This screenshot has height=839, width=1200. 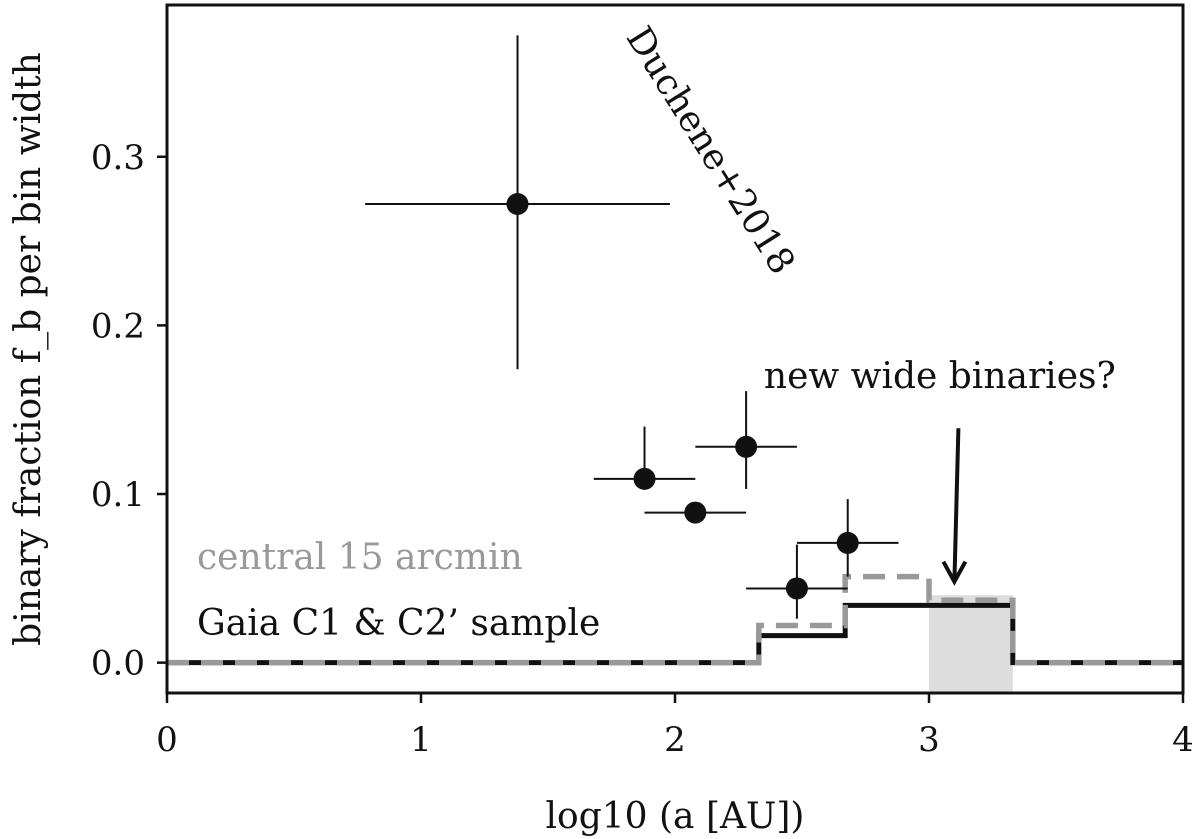 What do you see at coordinates (421, 740) in the screenshot?
I see `x-tick-label: 1` at bounding box center [421, 740].